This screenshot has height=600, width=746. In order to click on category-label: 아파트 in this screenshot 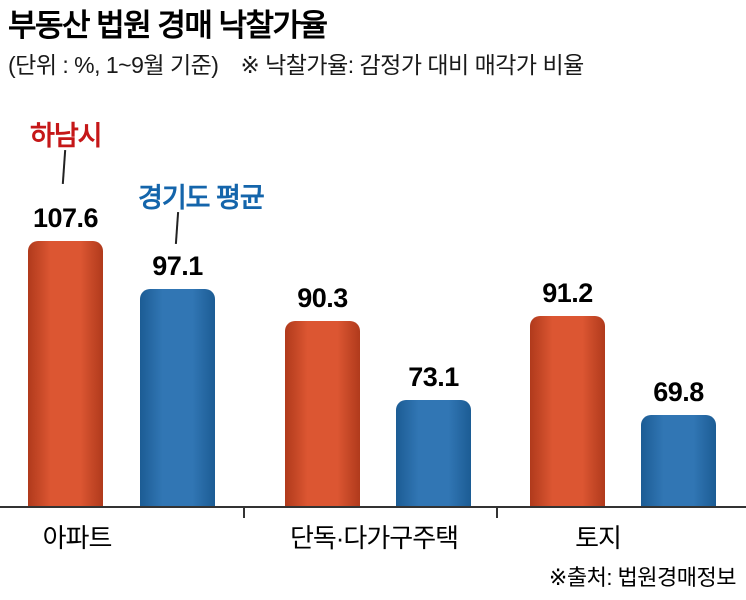, I will do `click(77, 538)`.